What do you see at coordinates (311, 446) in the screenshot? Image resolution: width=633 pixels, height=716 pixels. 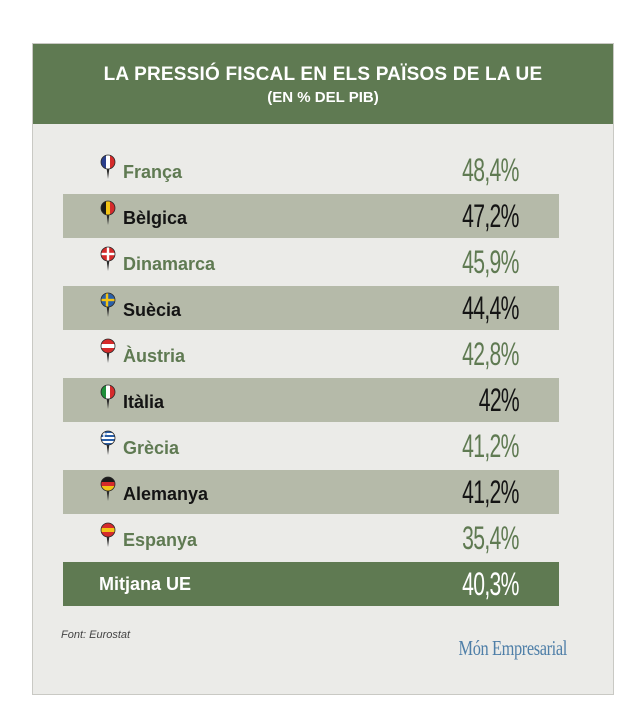 I see `country-row: Grècia 41,2%` at bounding box center [311, 446].